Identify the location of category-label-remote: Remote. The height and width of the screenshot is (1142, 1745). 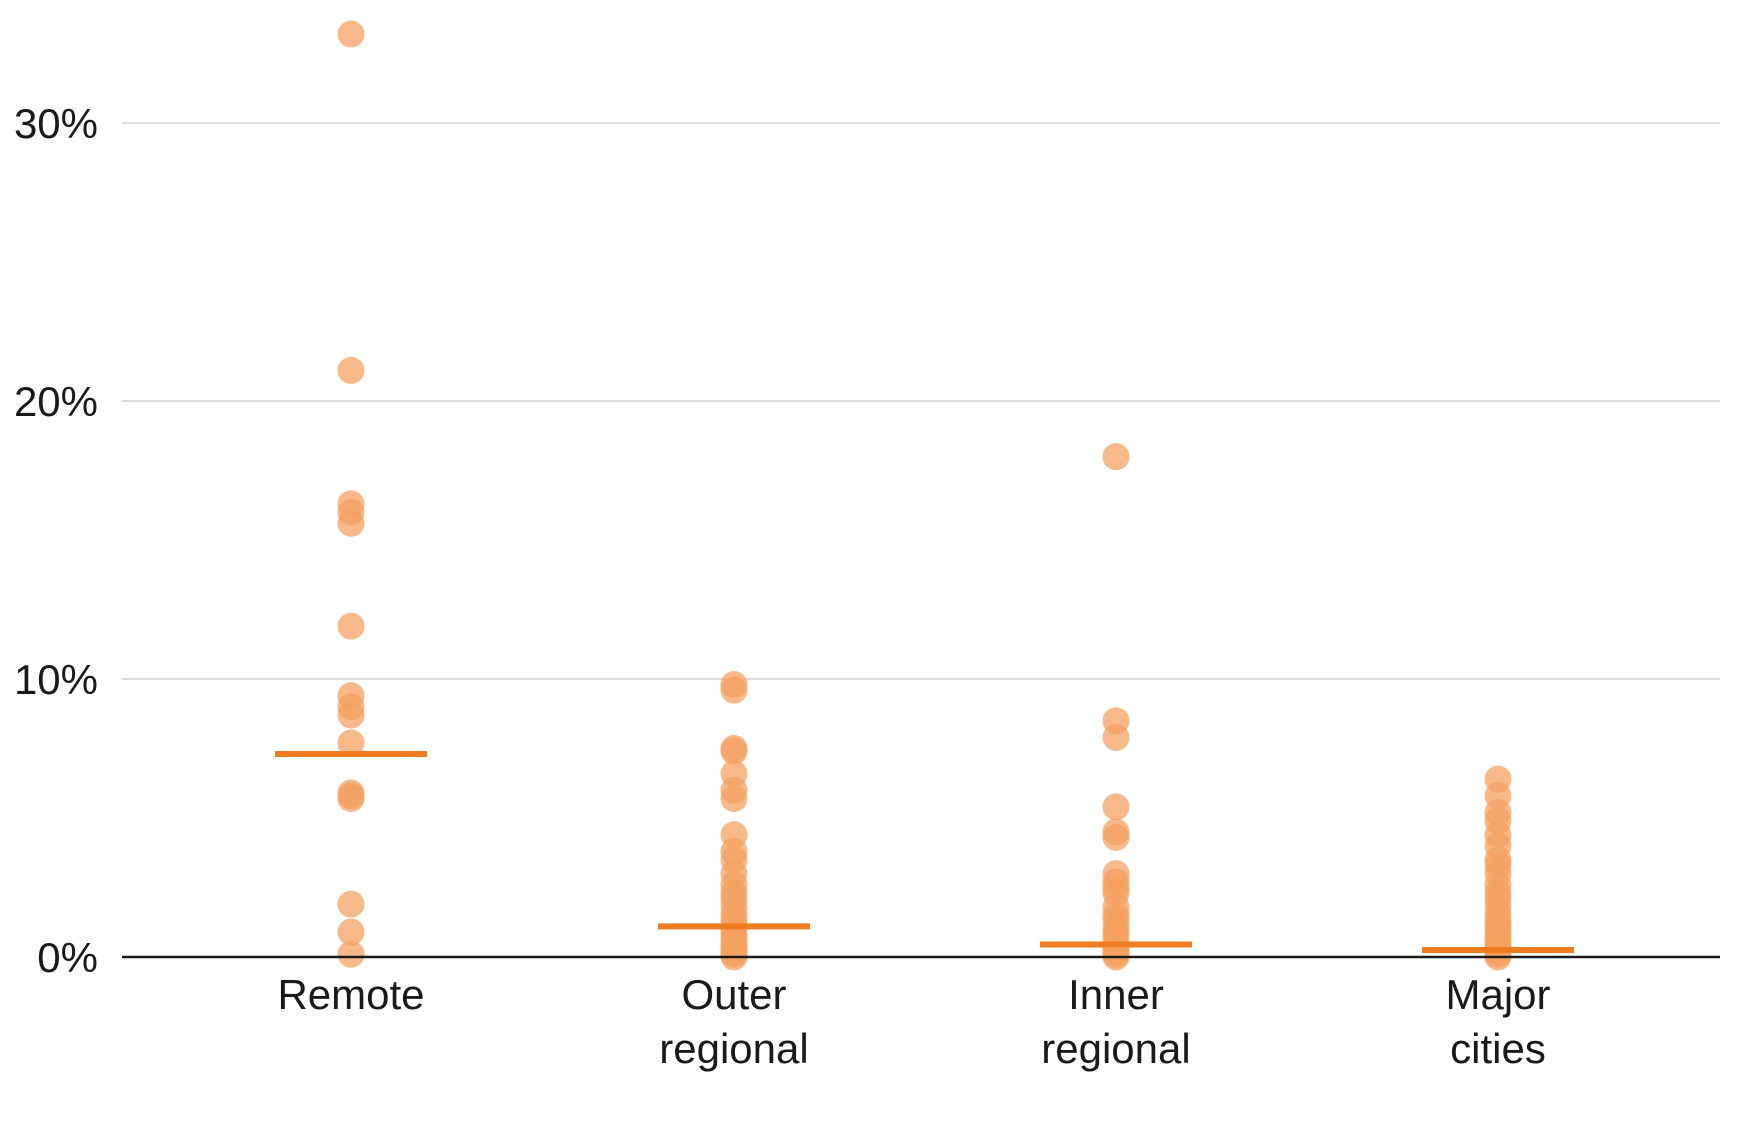
(350, 994).